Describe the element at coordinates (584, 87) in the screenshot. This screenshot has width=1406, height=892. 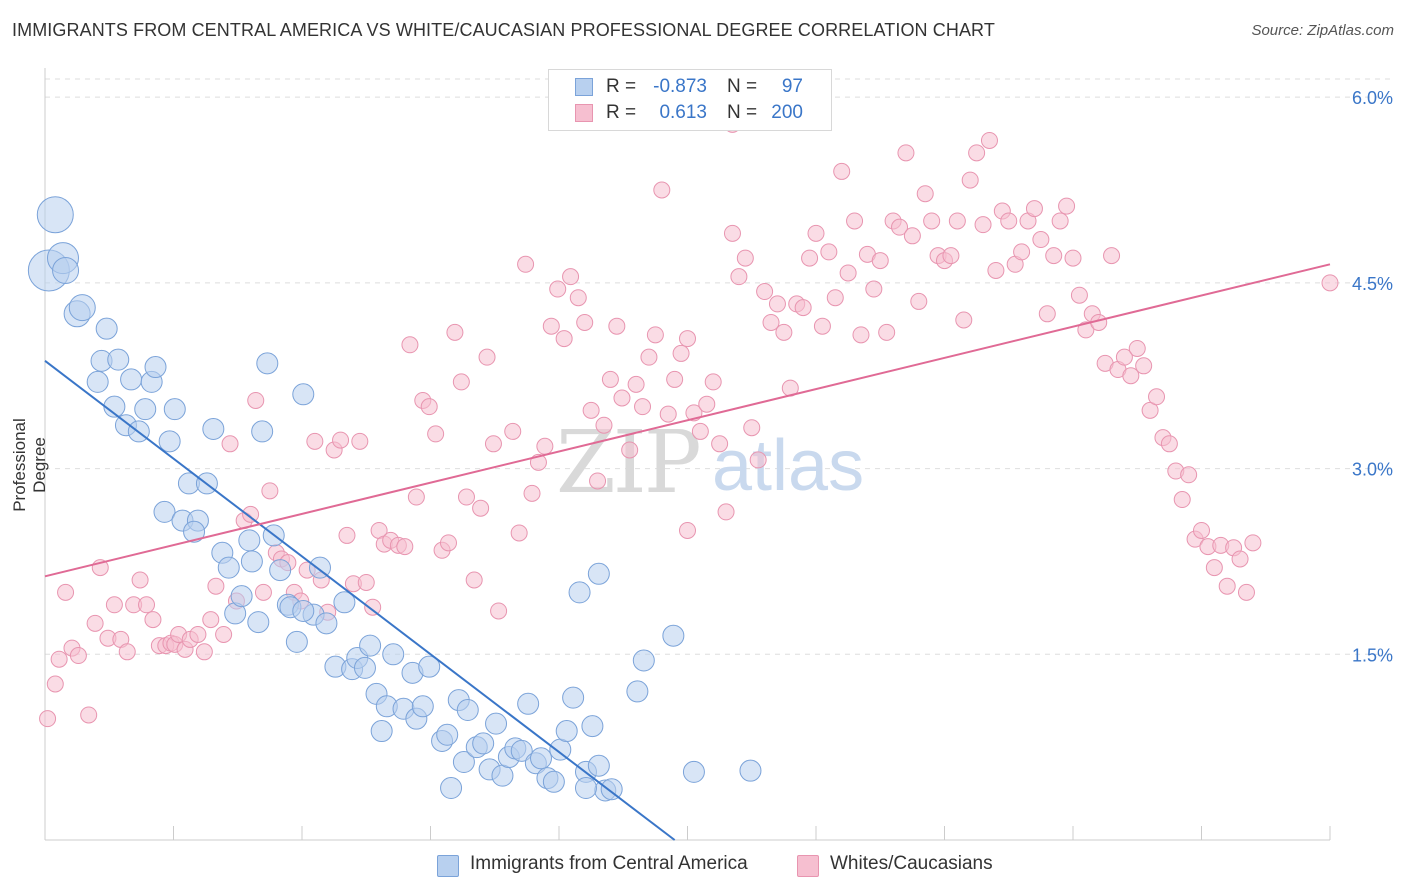
I see `blue-swatch-icon` at that location.